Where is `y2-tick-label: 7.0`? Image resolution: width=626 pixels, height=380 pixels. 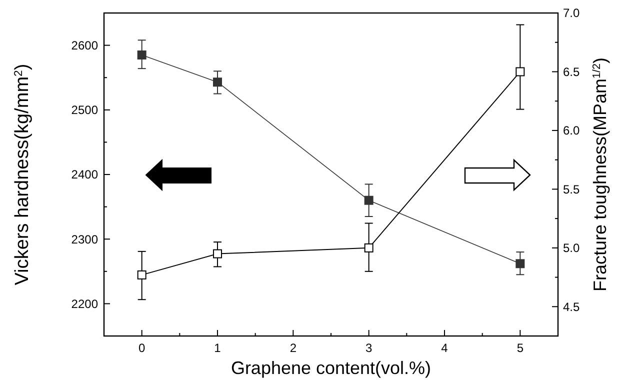
y2-tick-label: 7.0 is located at coordinates (571, 13).